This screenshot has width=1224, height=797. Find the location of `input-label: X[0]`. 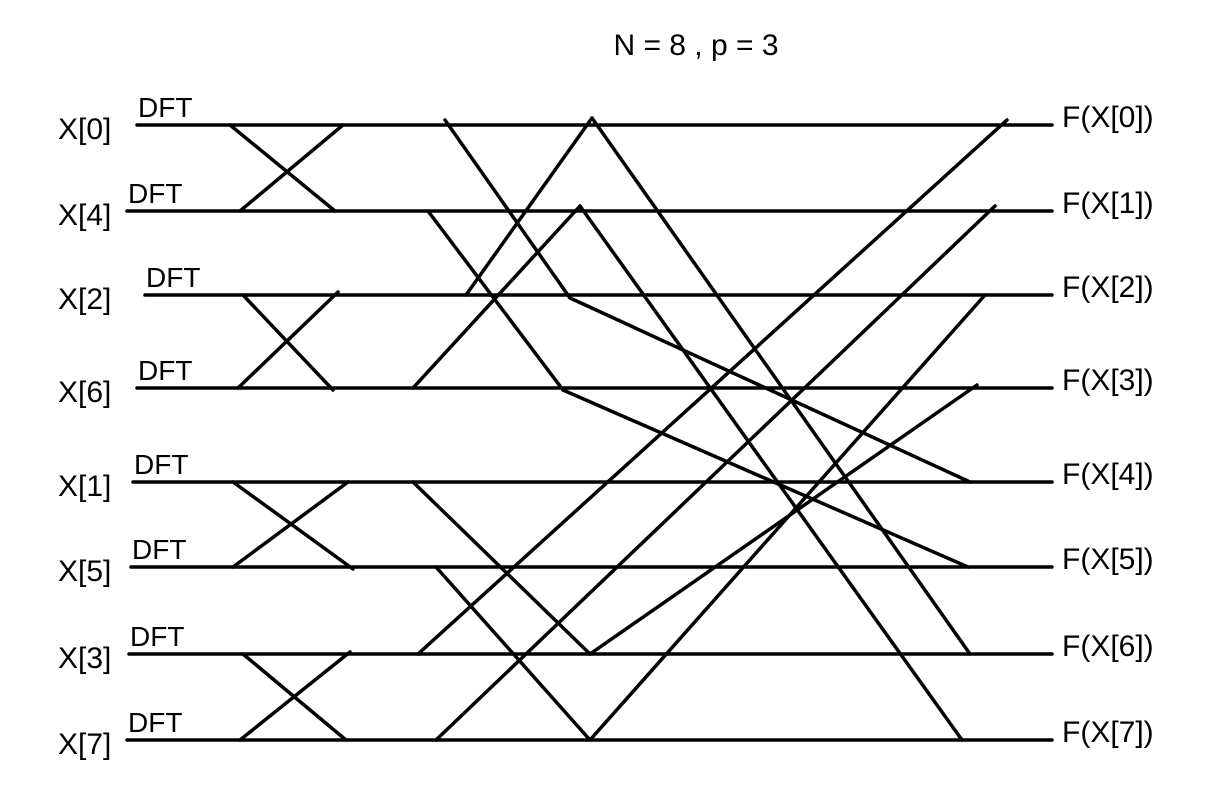

input-label: X[0] is located at coordinates (84, 129).